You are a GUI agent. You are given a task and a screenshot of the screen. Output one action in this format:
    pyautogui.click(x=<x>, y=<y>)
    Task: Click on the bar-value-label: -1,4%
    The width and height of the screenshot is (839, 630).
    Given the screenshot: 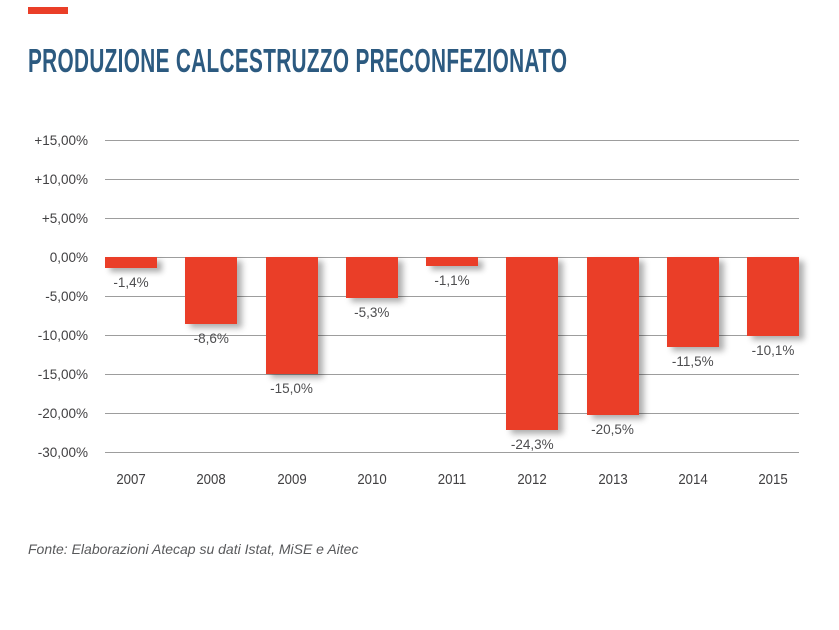 What is the action you would take?
    pyautogui.click(x=131, y=282)
    